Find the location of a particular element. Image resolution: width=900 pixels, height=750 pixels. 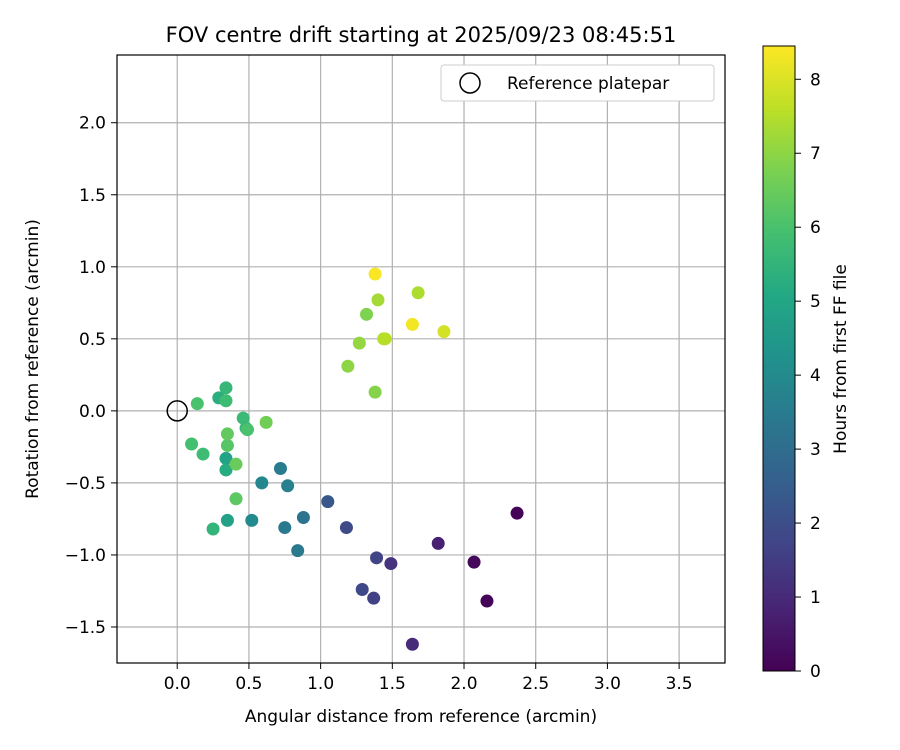

y-tick-label: 1.5 is located at coordinates (92, 196).